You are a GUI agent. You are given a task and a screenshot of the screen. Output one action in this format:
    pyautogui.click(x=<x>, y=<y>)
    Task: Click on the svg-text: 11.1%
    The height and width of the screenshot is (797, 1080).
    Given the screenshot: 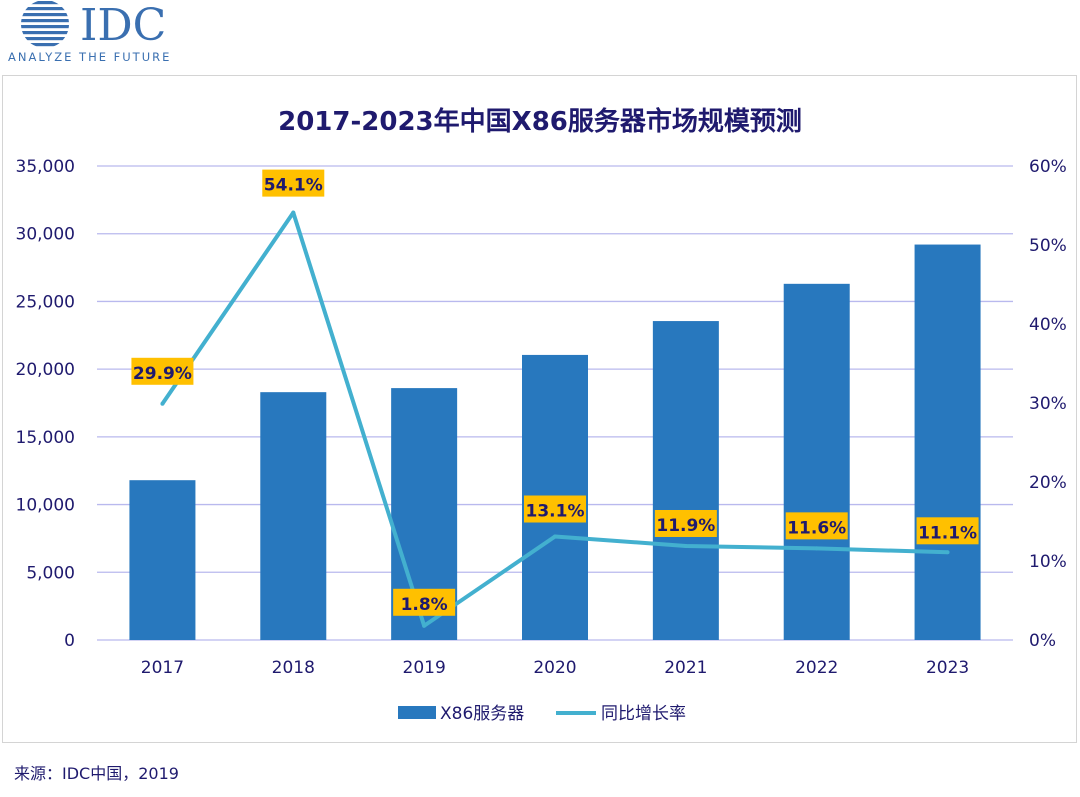 What is the action you would take?
    pyautogui.click(x=947, y=533)
    